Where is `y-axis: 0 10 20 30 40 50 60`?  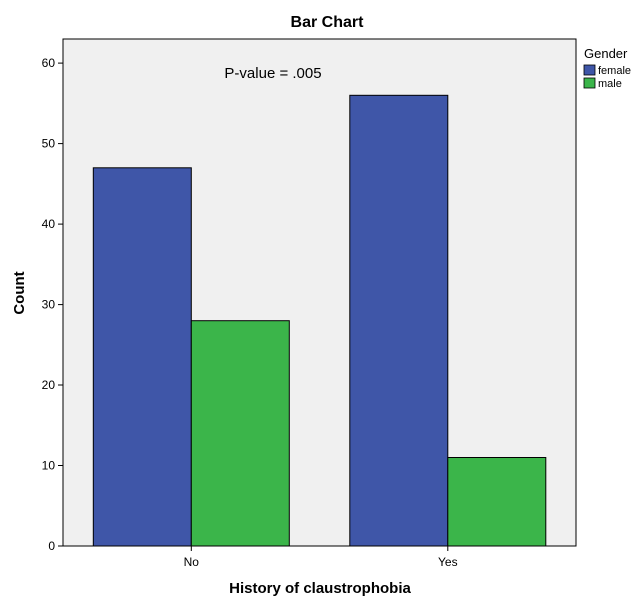 y-axis: 0 10 20 30 40 50 60 is located at coordinates (52, 304).